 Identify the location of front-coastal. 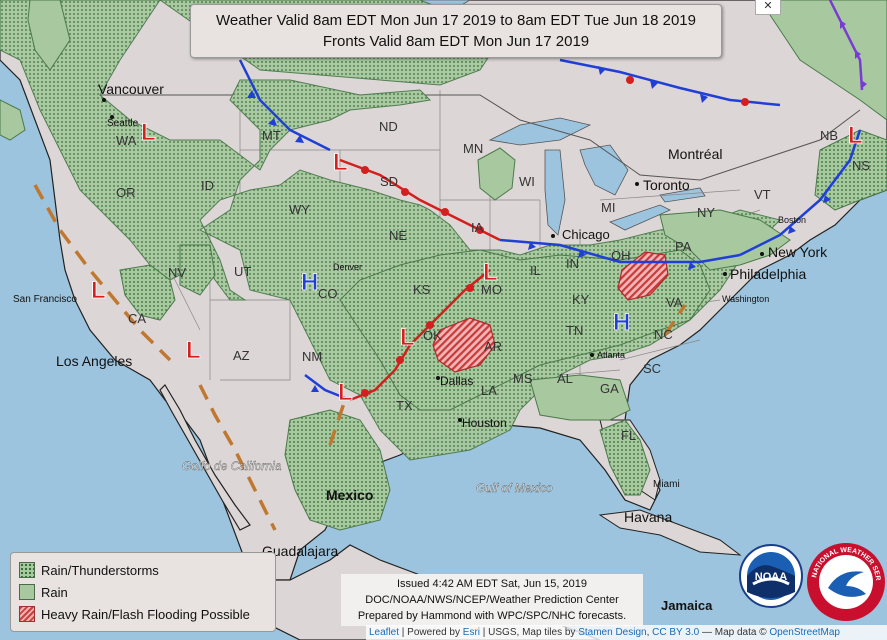
(800, 193).